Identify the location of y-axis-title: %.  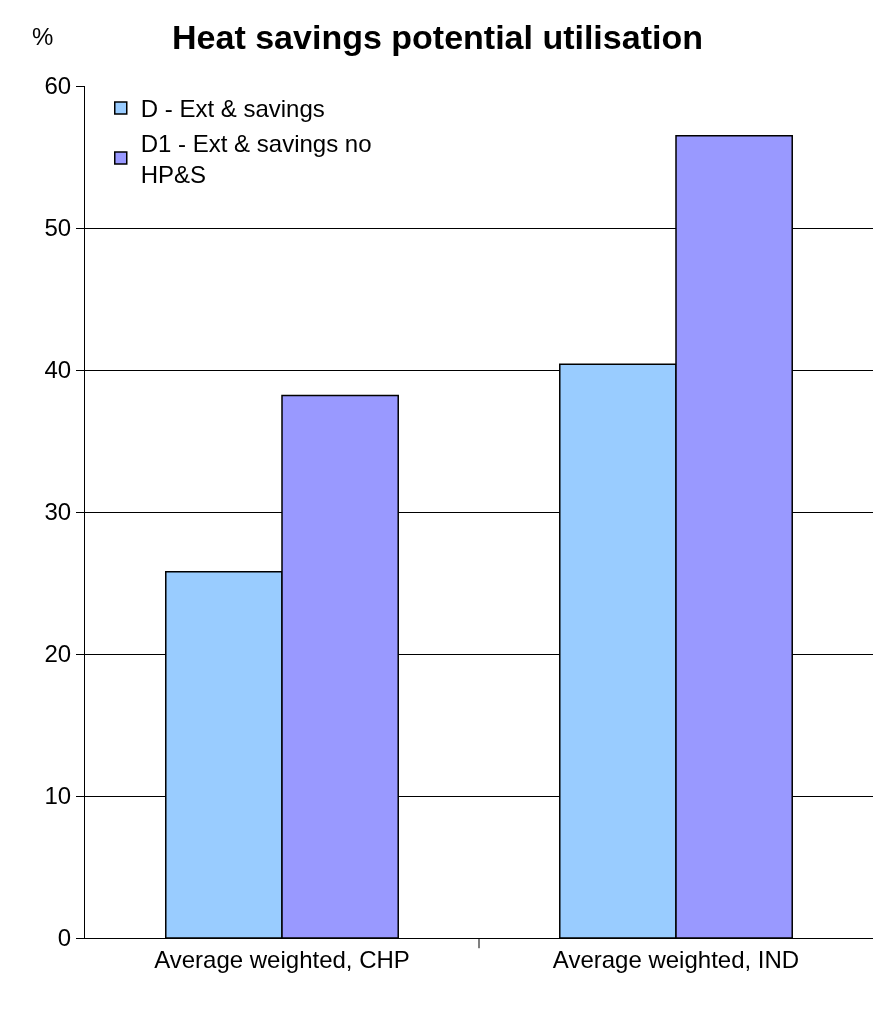
(43, 36).